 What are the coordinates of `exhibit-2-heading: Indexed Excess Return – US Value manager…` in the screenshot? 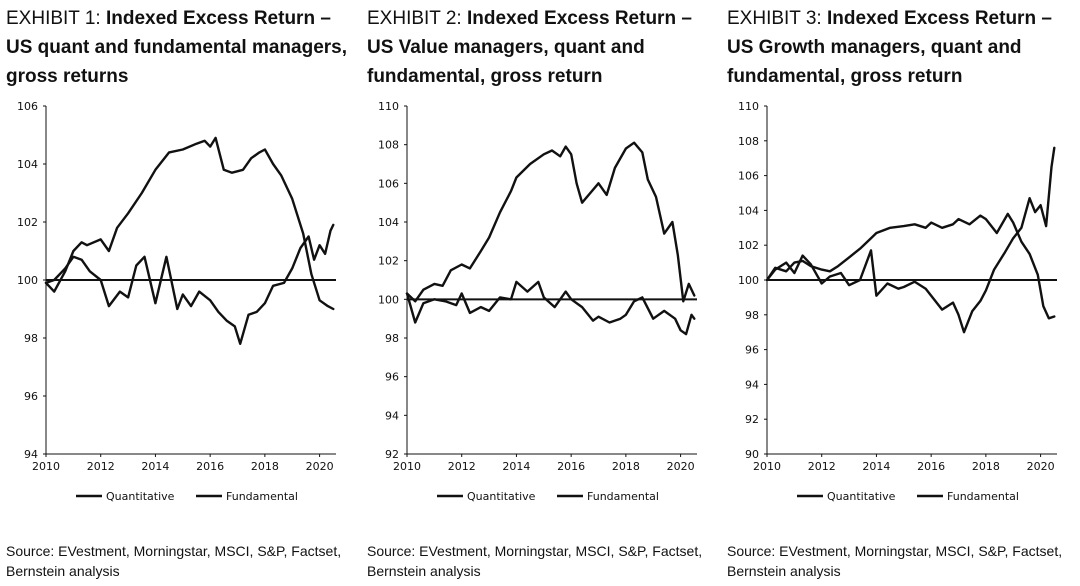 It's located at (529, 47).